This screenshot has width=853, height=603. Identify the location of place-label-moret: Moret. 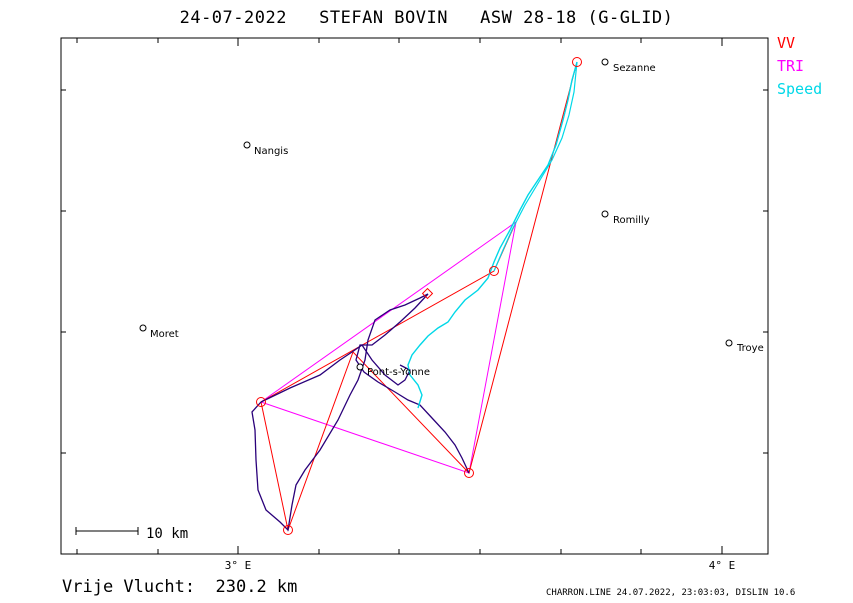
(164, 334).